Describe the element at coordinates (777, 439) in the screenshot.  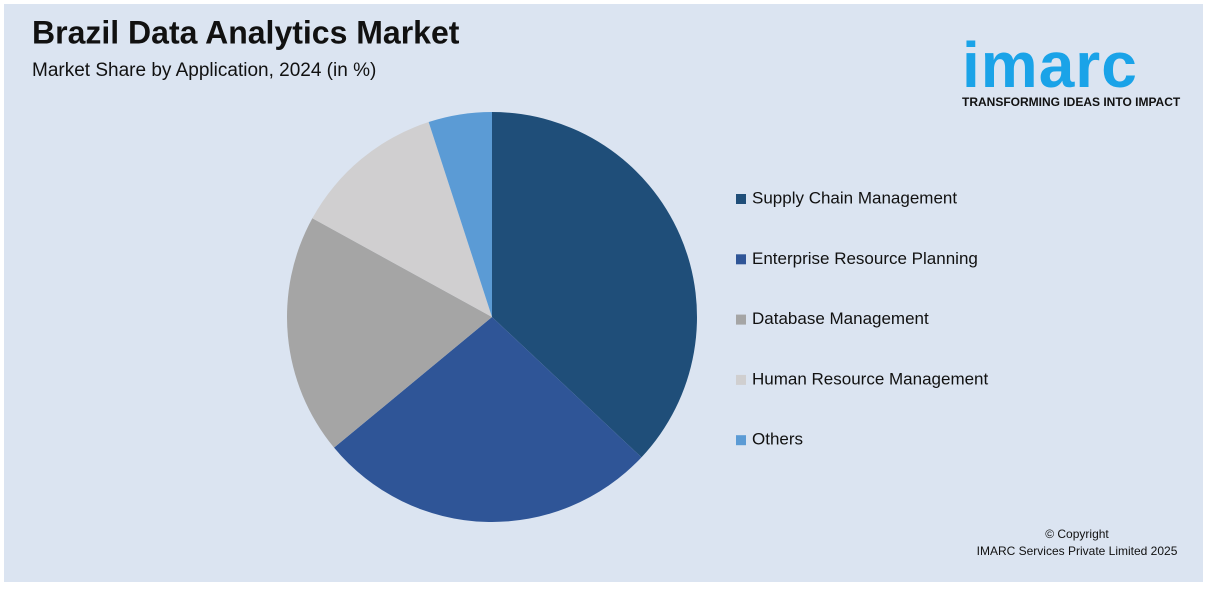
I see `legend-label: Others` at that location.